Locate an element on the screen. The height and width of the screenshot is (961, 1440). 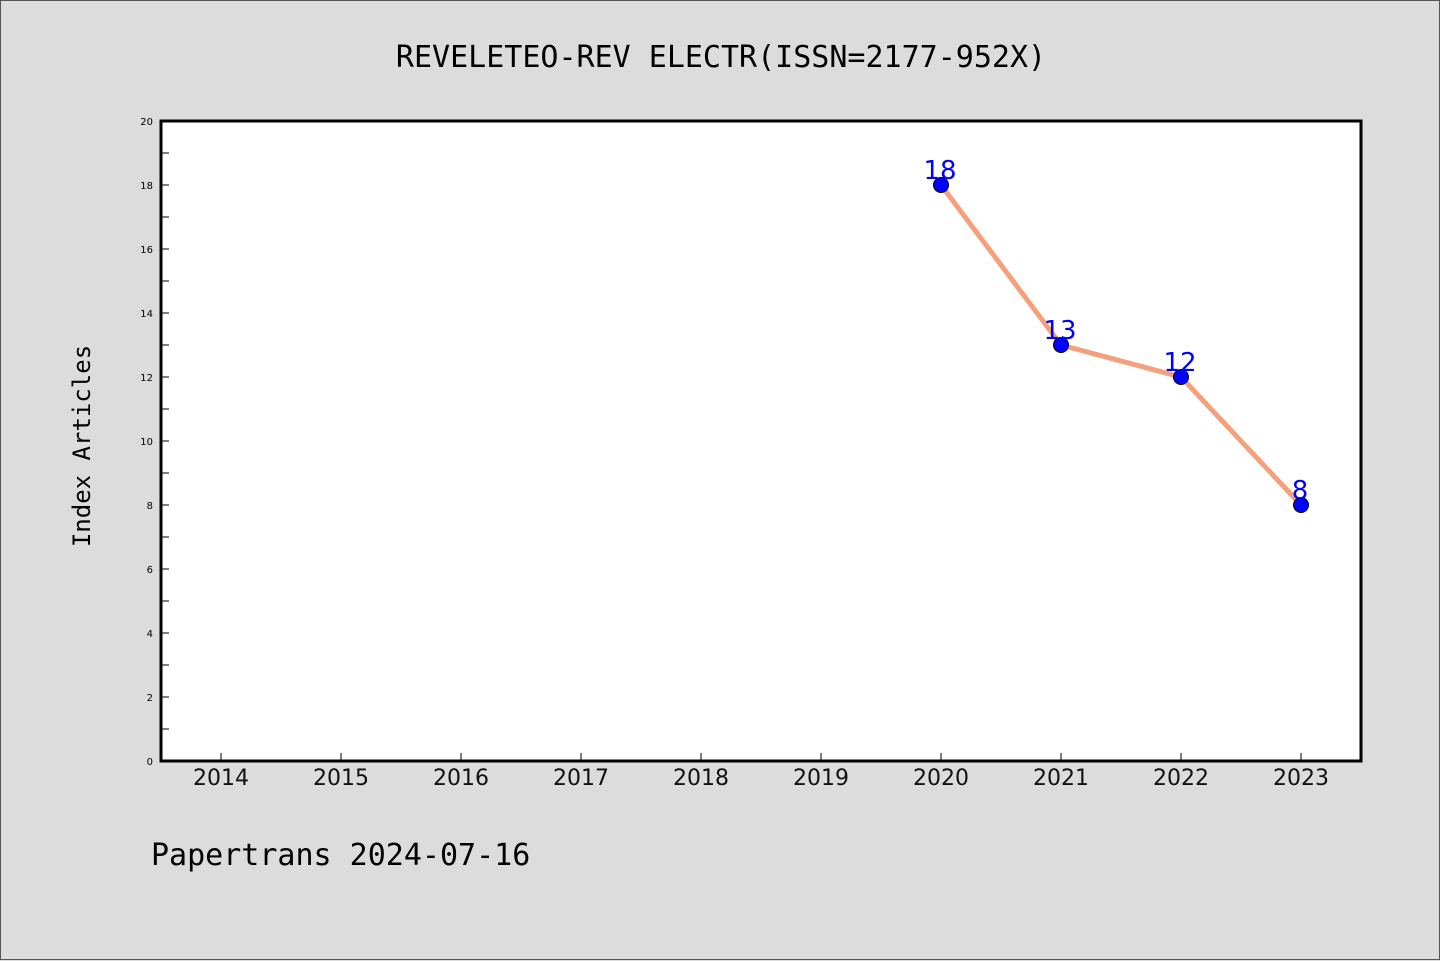
y-tick-label: 4 is located at coordinates (150, 634).